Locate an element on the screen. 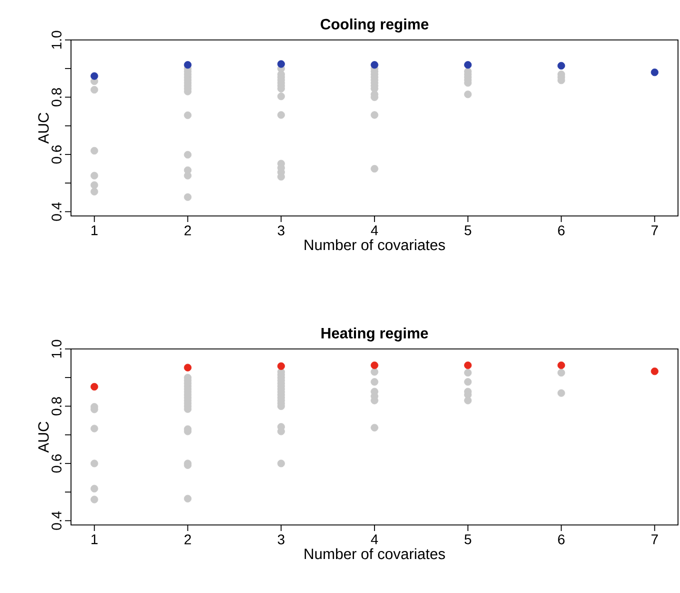 The height and width of the screenshot is (593, 680). chart-title: Heating regime is located at coordinates (375, 334).